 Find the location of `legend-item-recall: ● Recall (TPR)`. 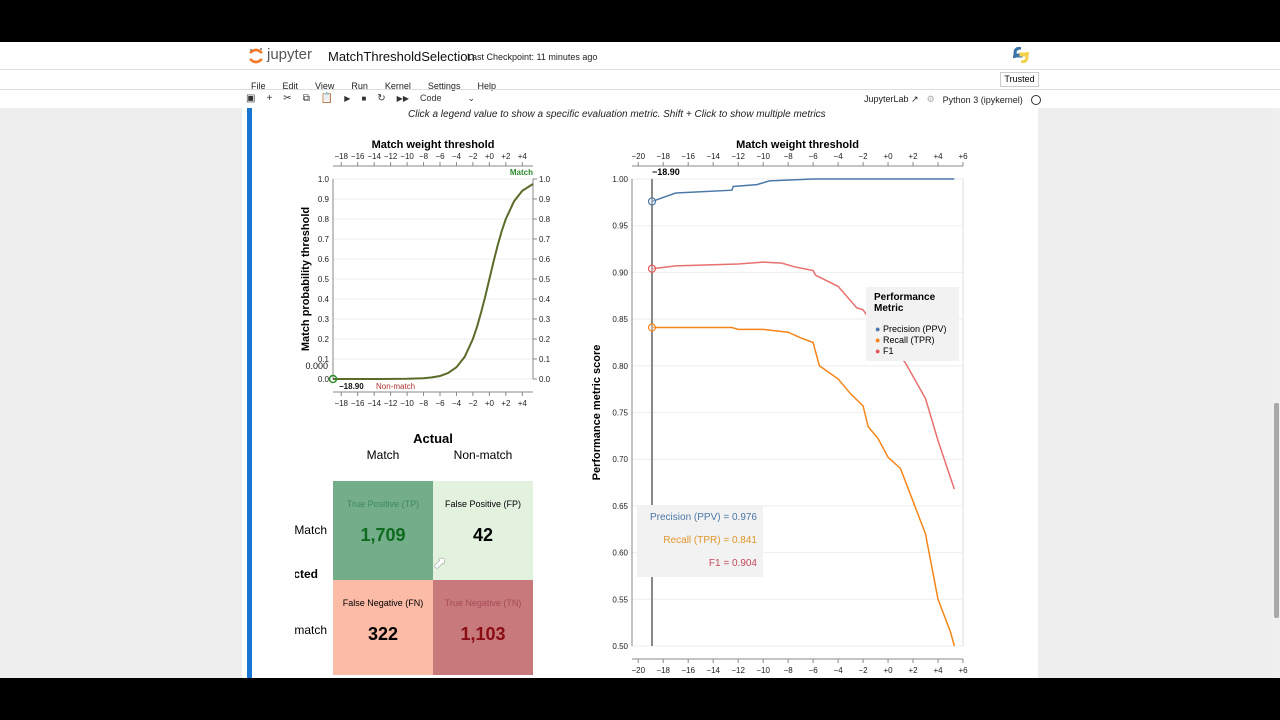

legend-item-recall: ● Recall (TPR) is located at coordinates (910, 340).